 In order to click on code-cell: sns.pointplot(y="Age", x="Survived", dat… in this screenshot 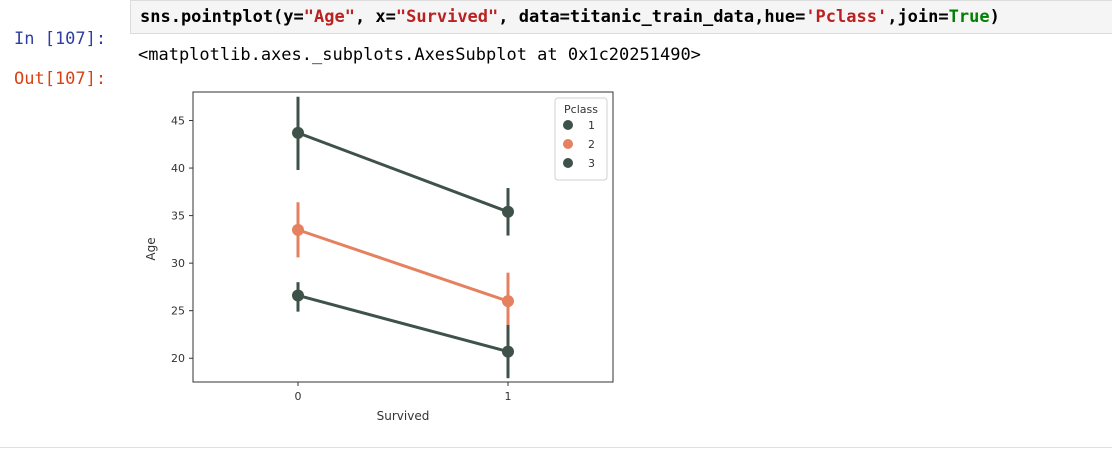, I will do `click(621, 17)`.